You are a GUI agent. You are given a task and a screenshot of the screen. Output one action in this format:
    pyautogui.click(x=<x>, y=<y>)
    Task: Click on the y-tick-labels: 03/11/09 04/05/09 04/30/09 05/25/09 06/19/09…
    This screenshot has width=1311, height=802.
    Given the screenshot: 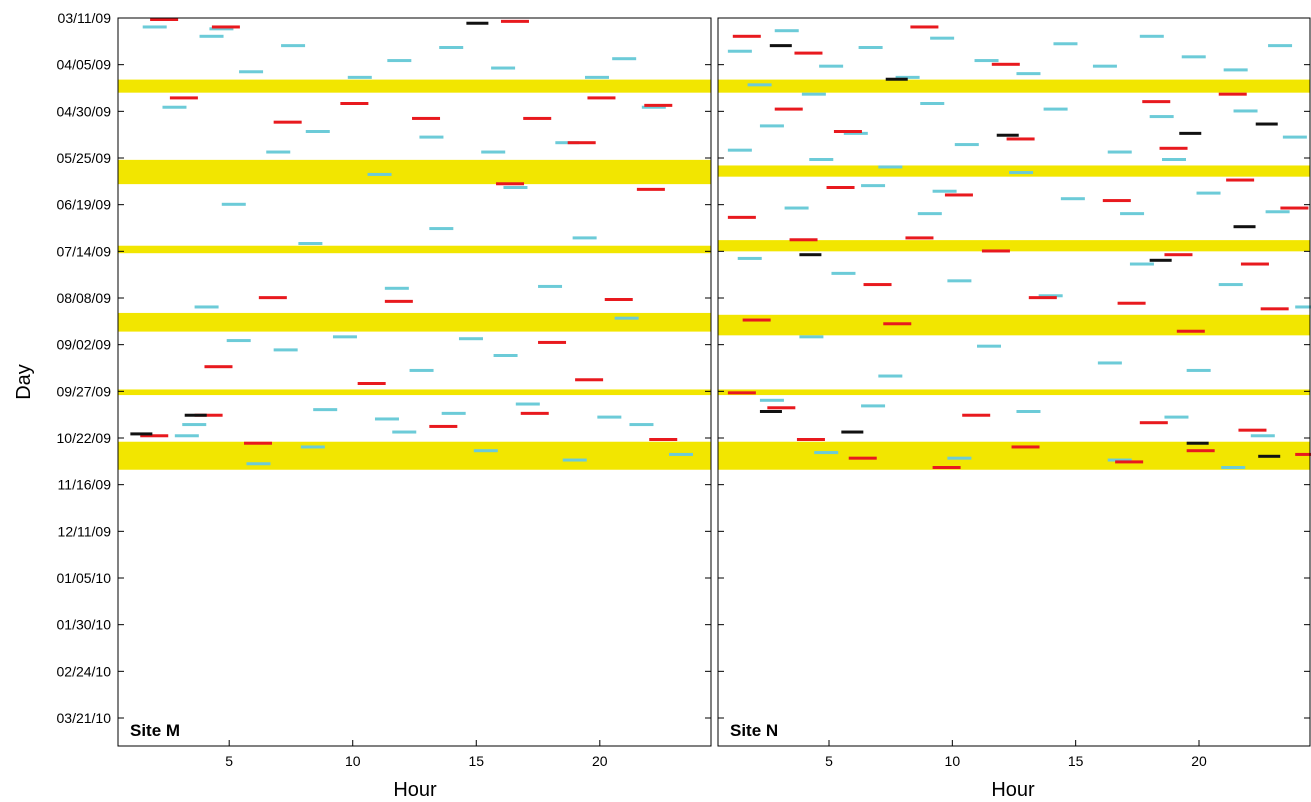 What is the action you would take?
    pyautogui.click(x=84, y=368)
    